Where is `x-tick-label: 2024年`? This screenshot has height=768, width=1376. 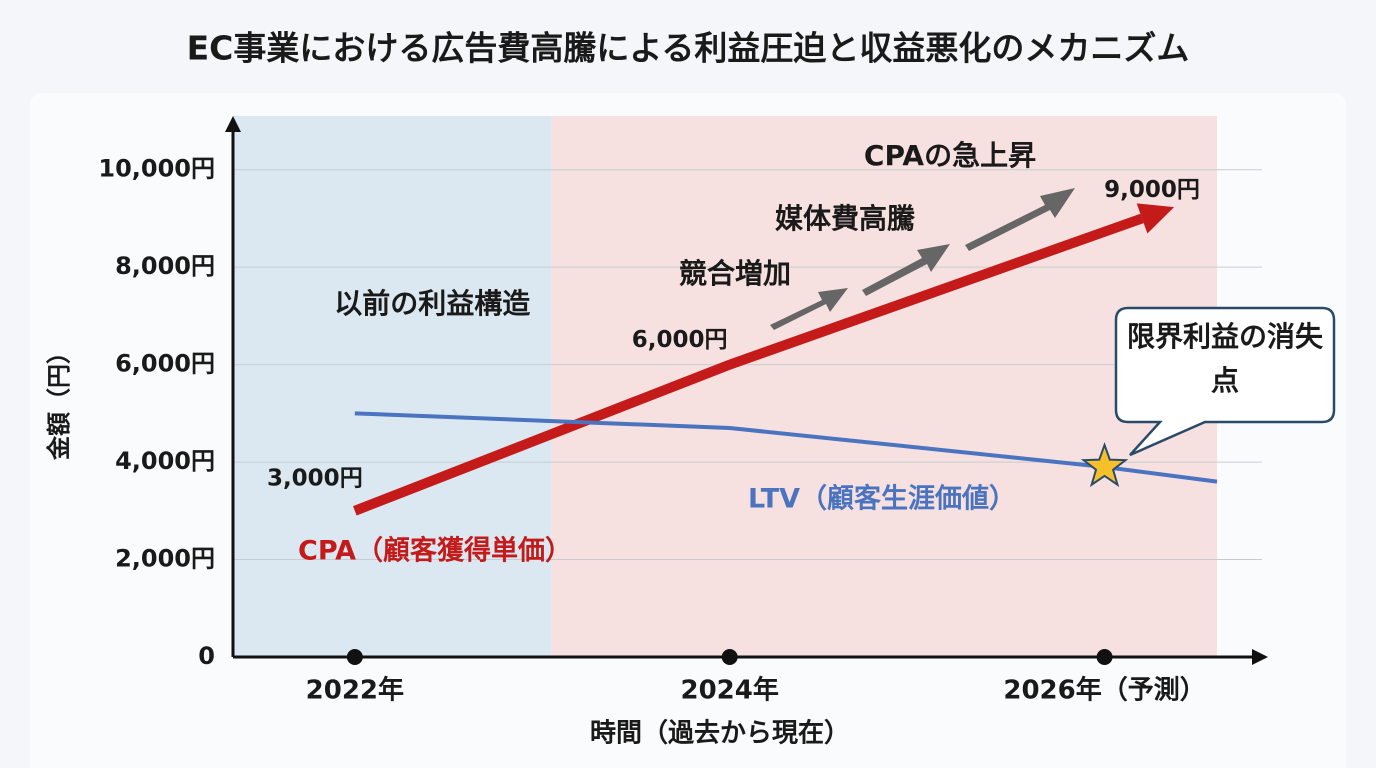 x-tick-label: 2024年 is located at coordinates (730, 690).